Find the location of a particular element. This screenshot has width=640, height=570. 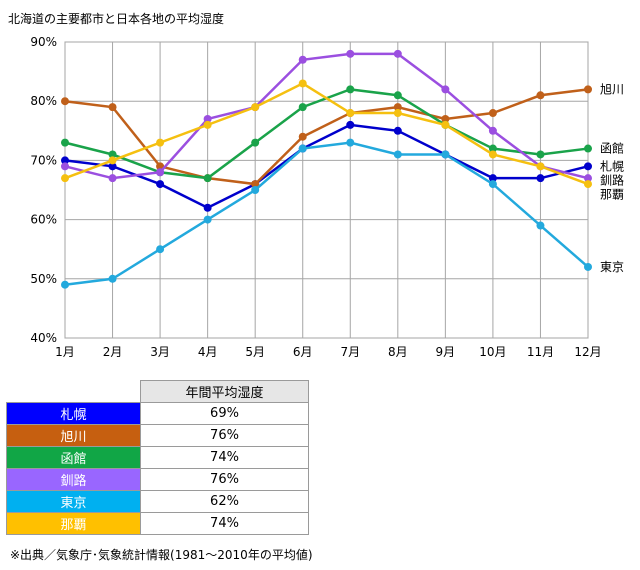

series-end-label: 札幌 is located at coordinates (612, 165).